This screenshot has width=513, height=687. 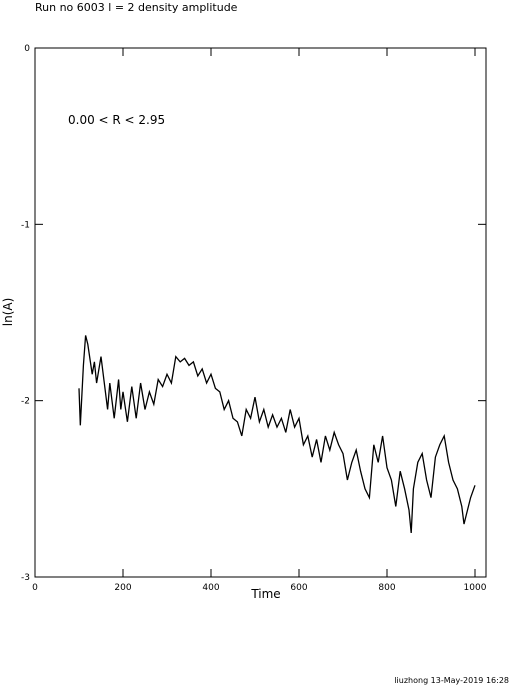 I want to click on annotation: 0.00 < R < 2.95, so click(x=116, y=120).